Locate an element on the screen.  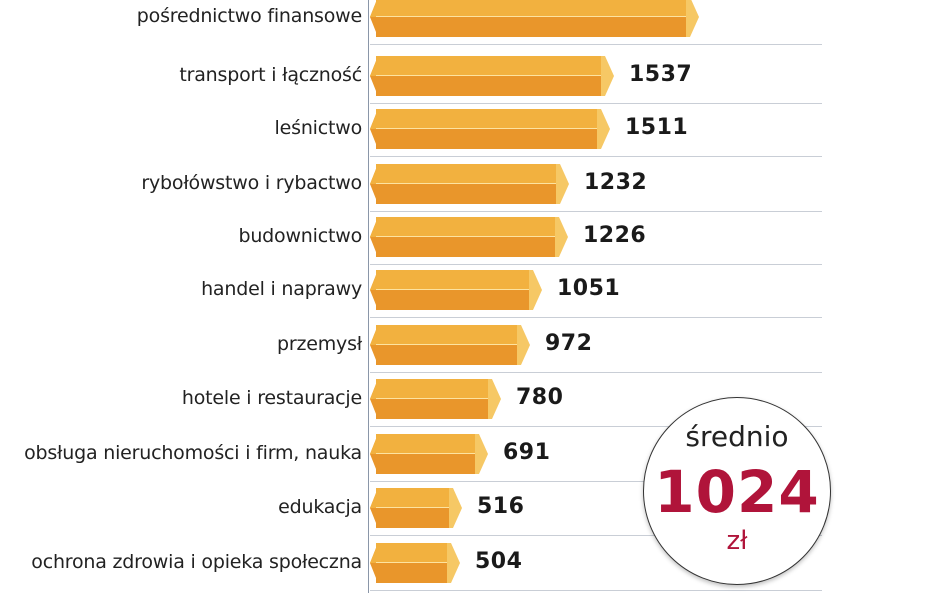
value-label: 504 is located at coordinates (499, 561).